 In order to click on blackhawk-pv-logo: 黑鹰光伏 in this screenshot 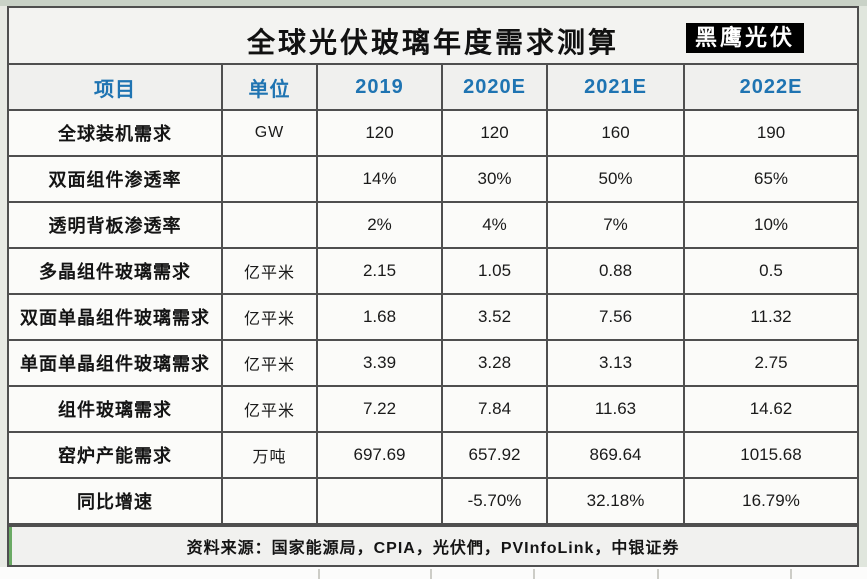, I will do `click(744, 38)`.